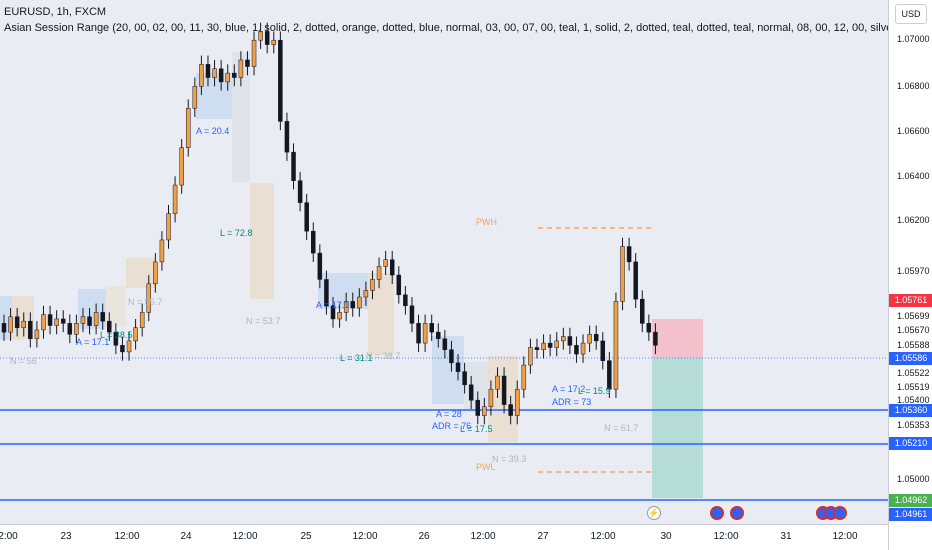 The width and height of the screenshot is (932, 550). Describe the element at coordinates (572, 402) in the screenshot. I see `adr-annotation: ADR = 73` at that location.